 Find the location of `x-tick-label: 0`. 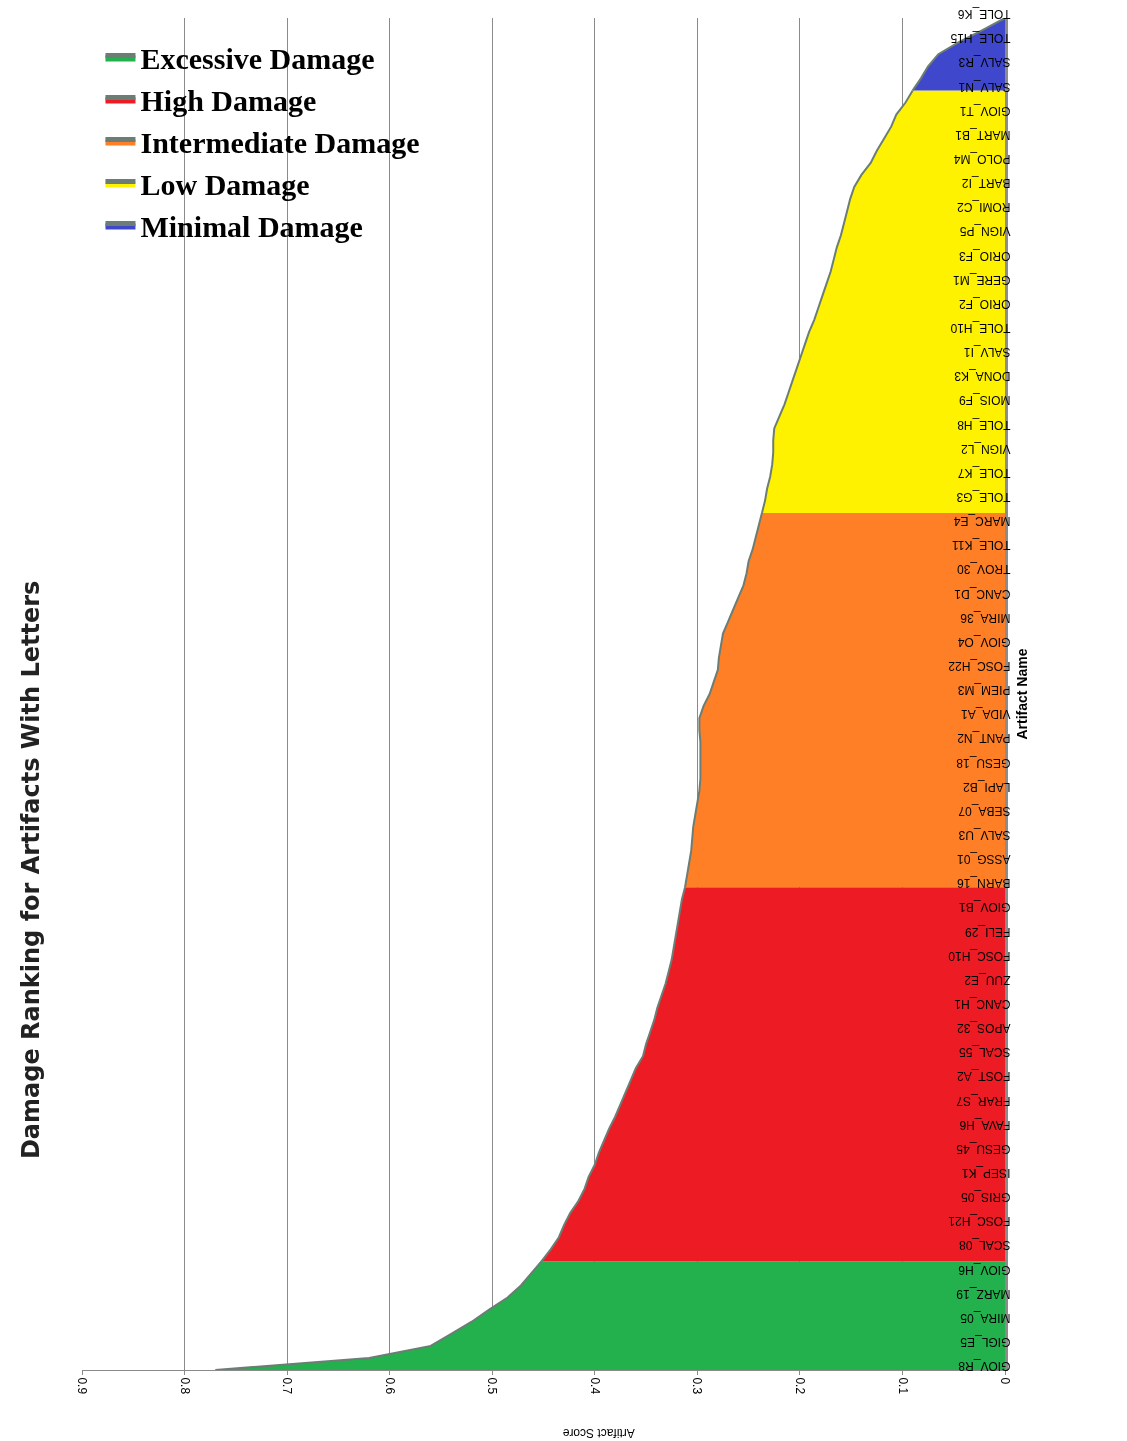

x-tick-label: 0 is located at coordinates (1005, 1381).